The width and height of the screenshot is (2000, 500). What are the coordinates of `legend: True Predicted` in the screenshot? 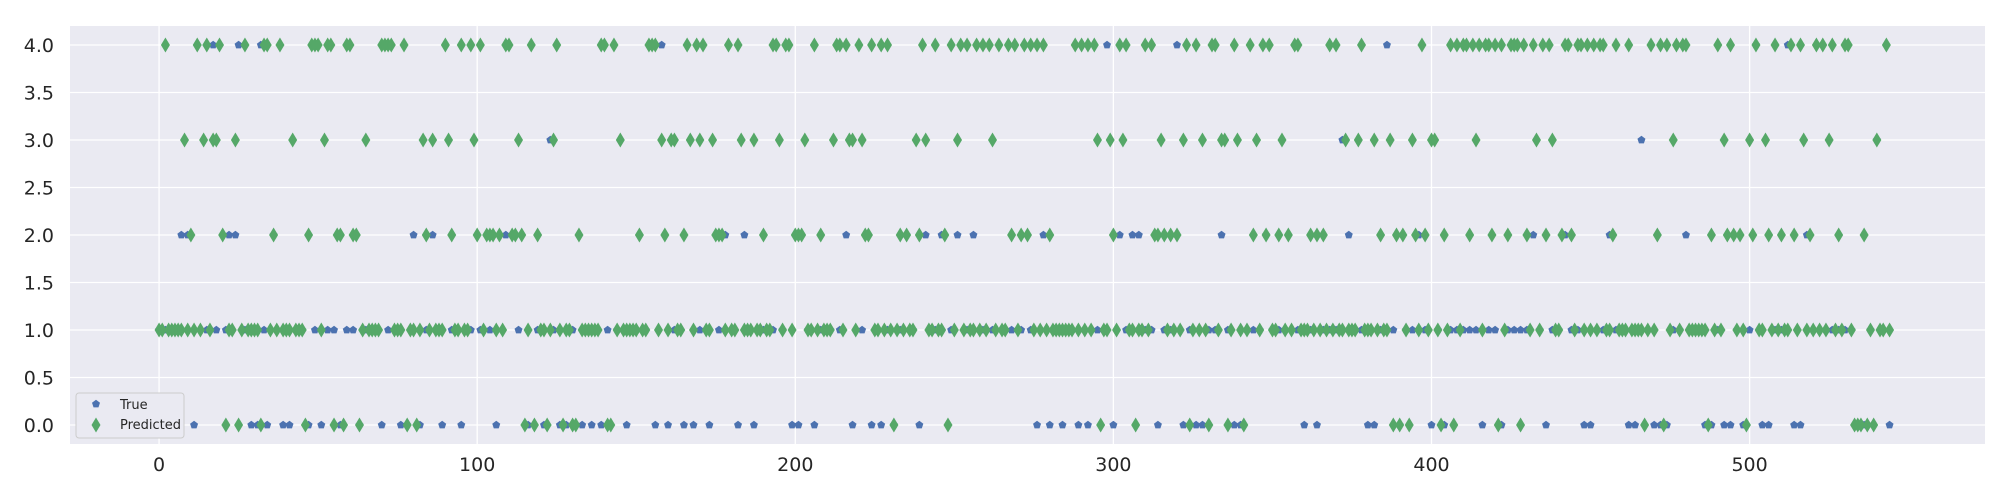 It's located at (130, 415).